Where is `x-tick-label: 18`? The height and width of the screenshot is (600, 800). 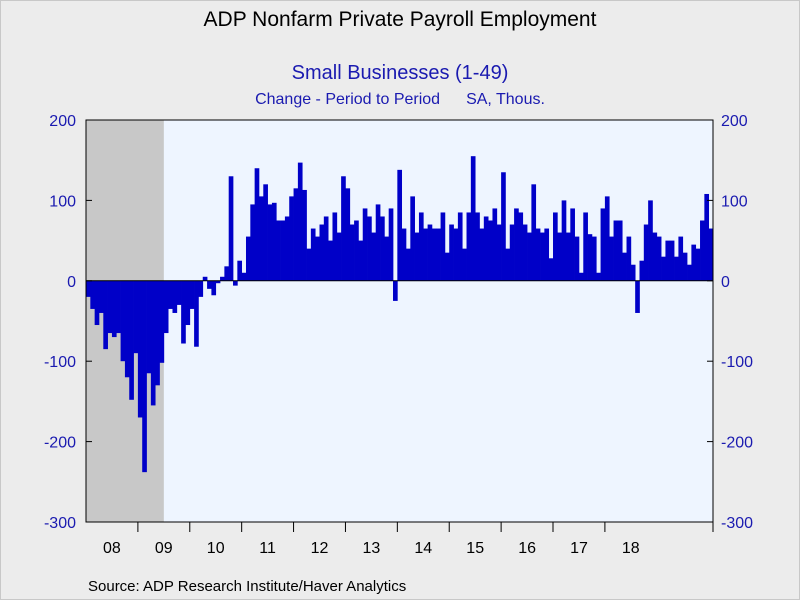
x-tick-label: 18 is located at coordinates (631, 548).